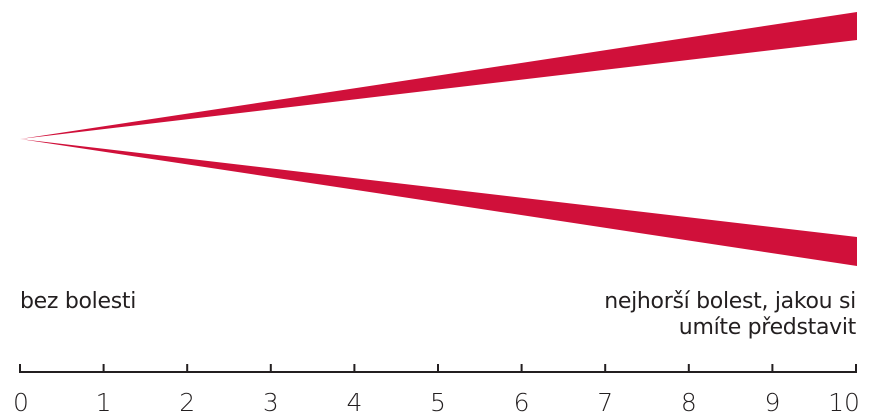 This screenshot has height=418, width=880. I want to click on label-no-pain: bez bolesti, so click(78, 301).